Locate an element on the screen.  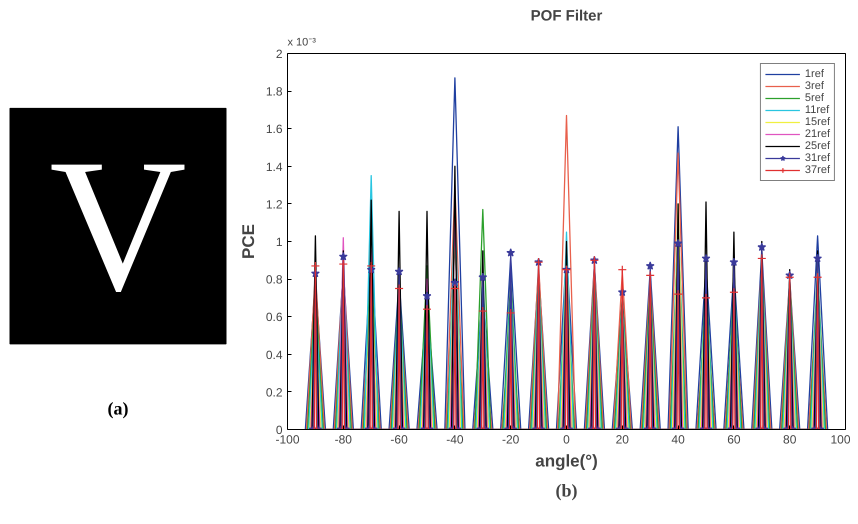
x-tick-label: 100 is located at coordinates (840, 439).